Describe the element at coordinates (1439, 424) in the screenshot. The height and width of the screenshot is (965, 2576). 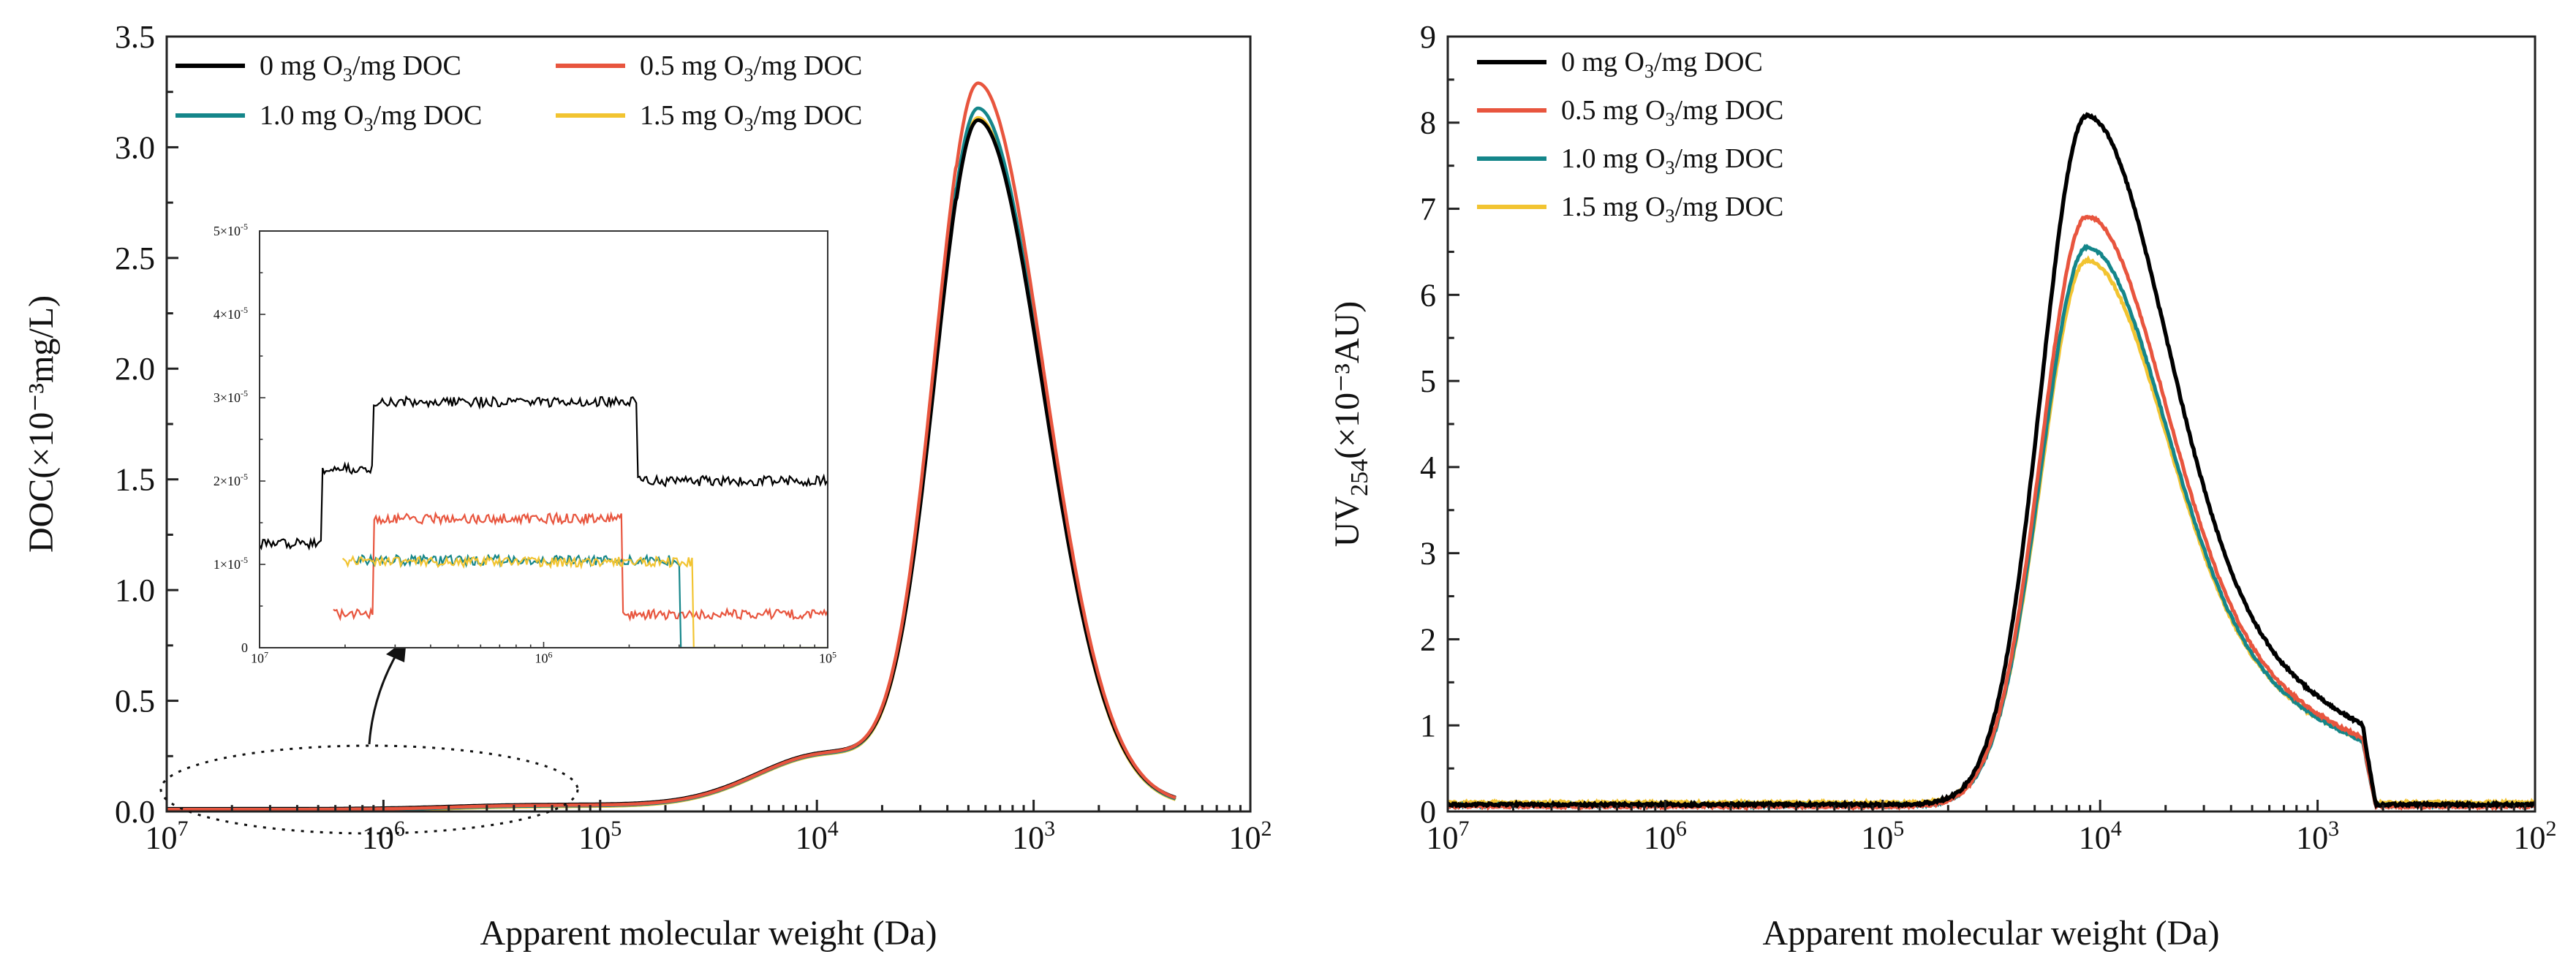
I see `uv254-y-ticks: 0 1 2 3 4 5 6 7 8 9` at that location.